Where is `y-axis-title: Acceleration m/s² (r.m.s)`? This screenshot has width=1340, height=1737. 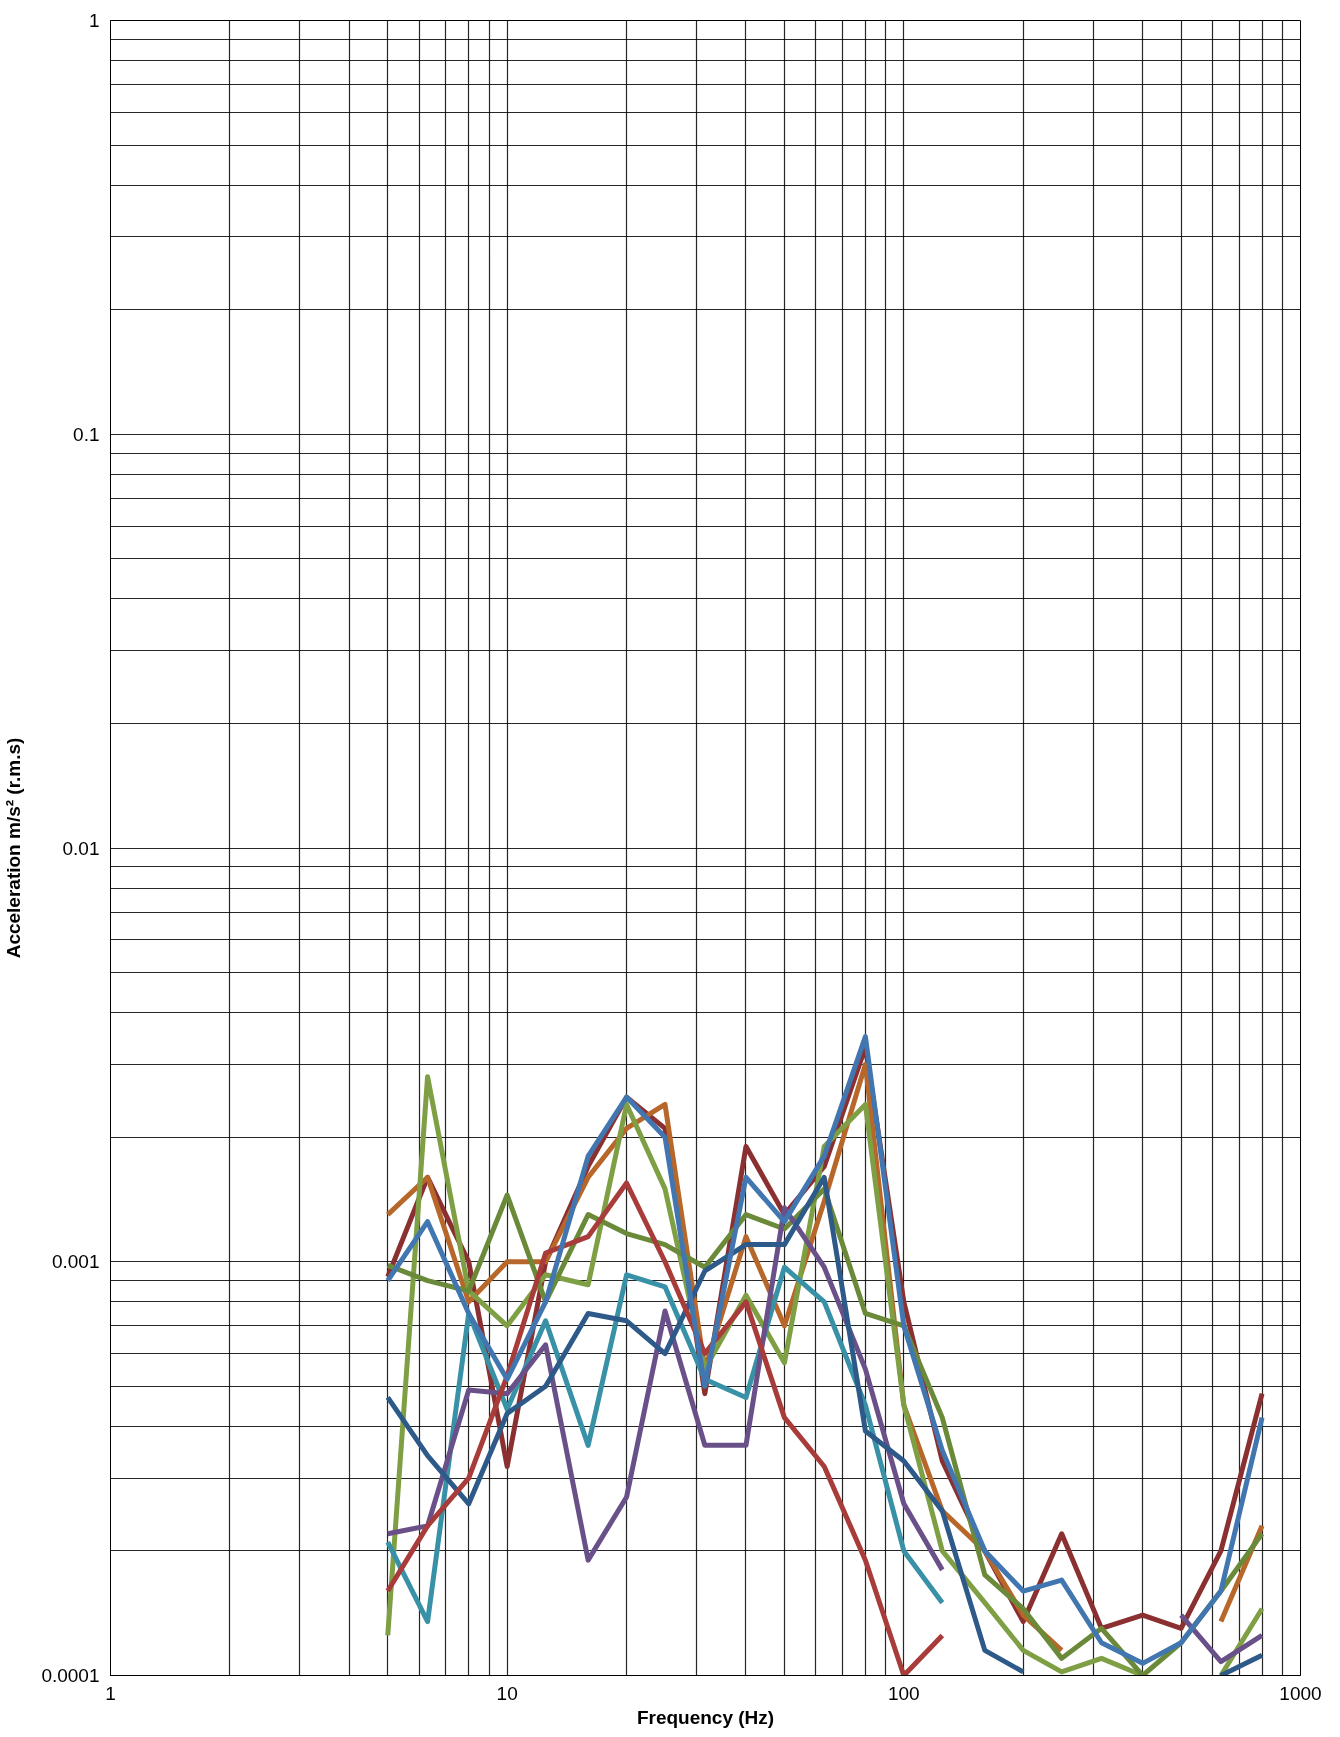 y-axis-title: Acceleration m/s² (r.m.s) is located at coordinates (14, 848).